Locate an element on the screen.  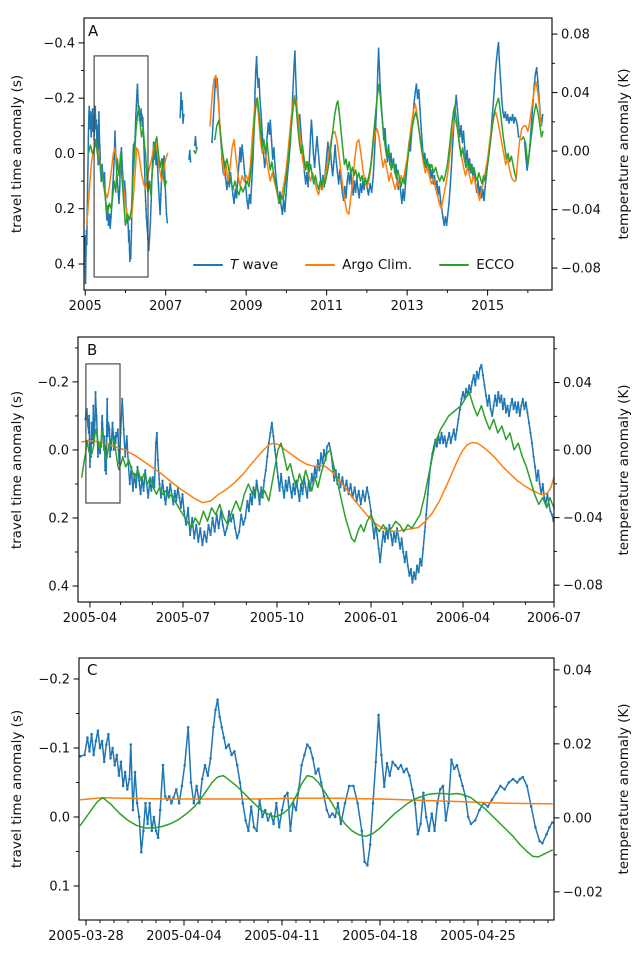
y-tick-label: 0.4 is located at coordinates (58, 587).